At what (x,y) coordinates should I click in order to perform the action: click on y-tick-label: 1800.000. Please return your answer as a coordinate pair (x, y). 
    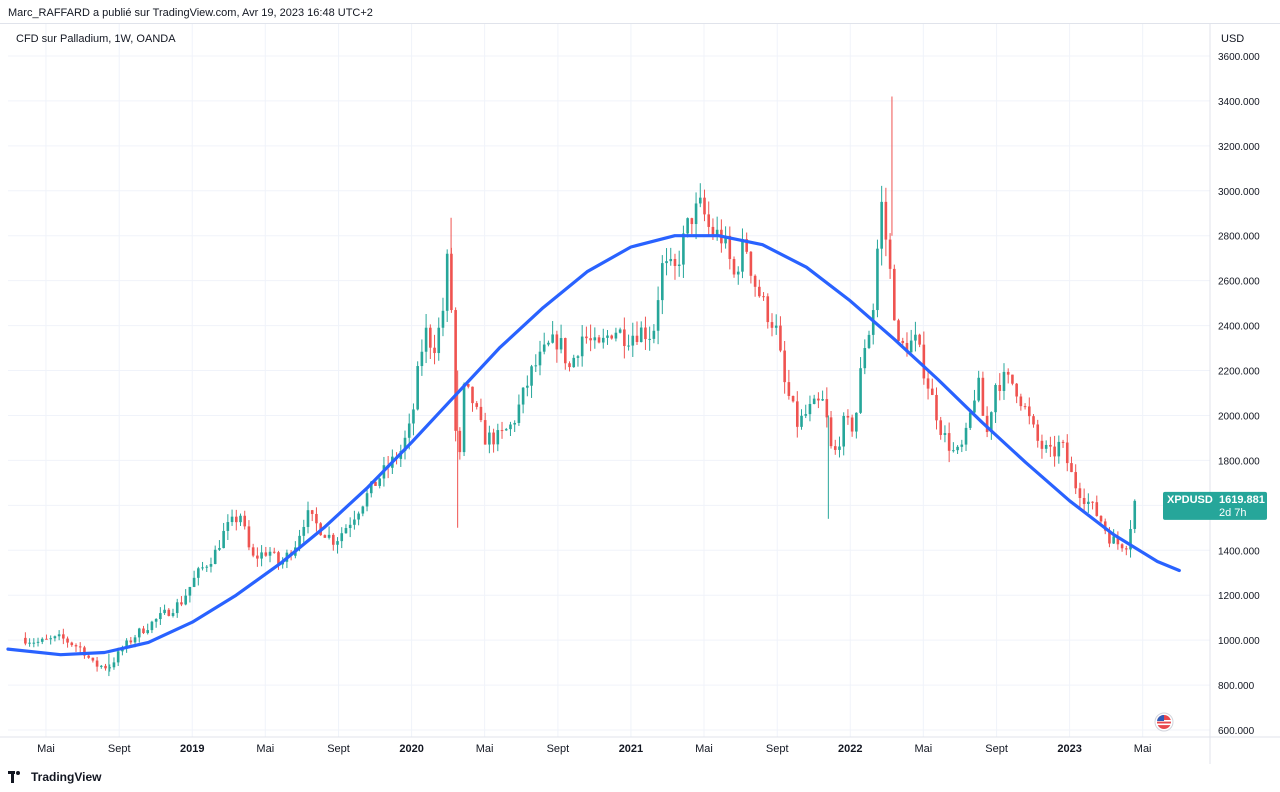
    Looking at the image, I should click on (1239, 461).